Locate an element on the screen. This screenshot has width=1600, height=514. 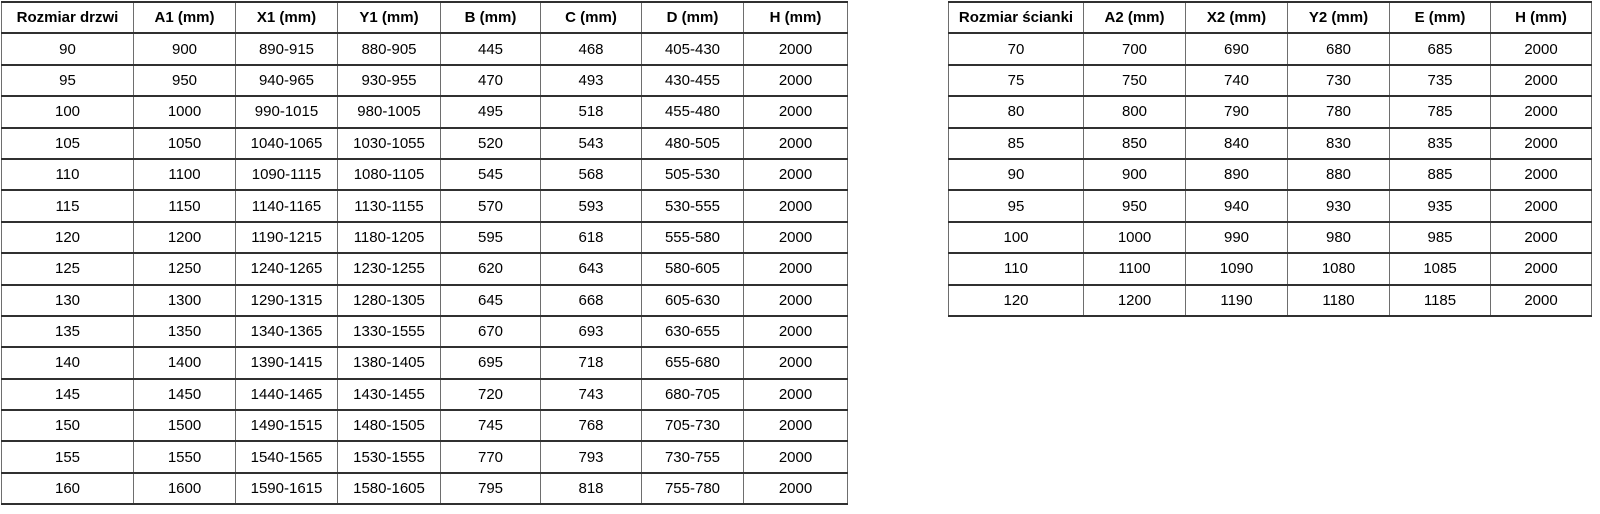
table-cell: 705-730 is located at coordinates (692, 426).